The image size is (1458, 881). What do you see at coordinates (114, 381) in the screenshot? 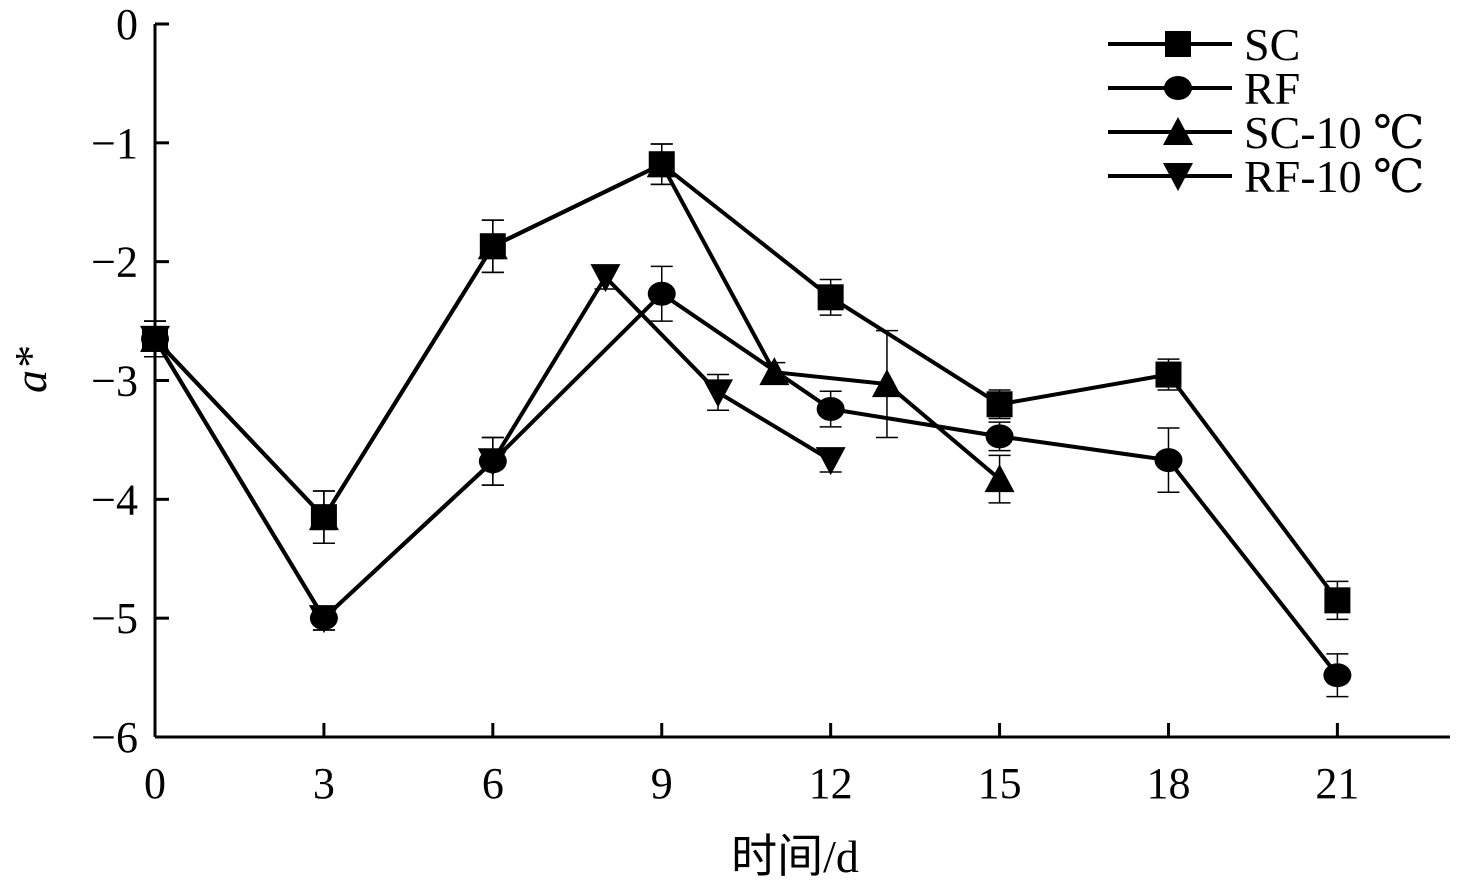
I see `y-tick-label: −3` at bounding box center [114, 381].